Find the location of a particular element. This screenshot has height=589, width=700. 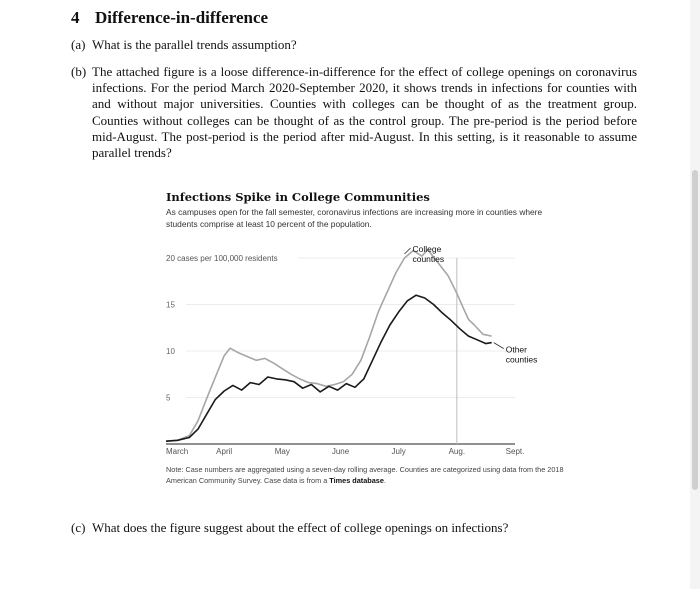

college-series-label: College is located at coordinates (426, 249).